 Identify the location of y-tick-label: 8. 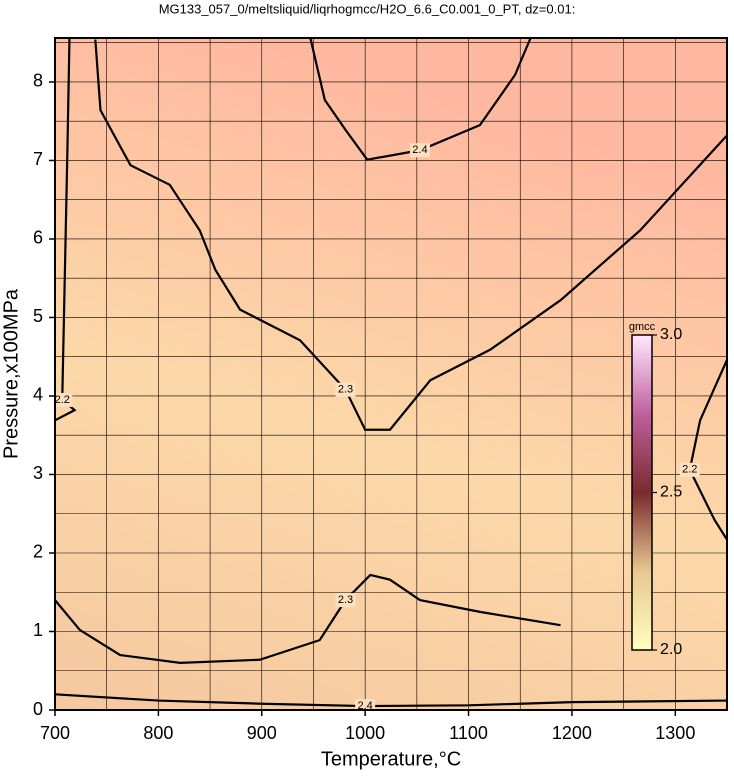
(38, 81).